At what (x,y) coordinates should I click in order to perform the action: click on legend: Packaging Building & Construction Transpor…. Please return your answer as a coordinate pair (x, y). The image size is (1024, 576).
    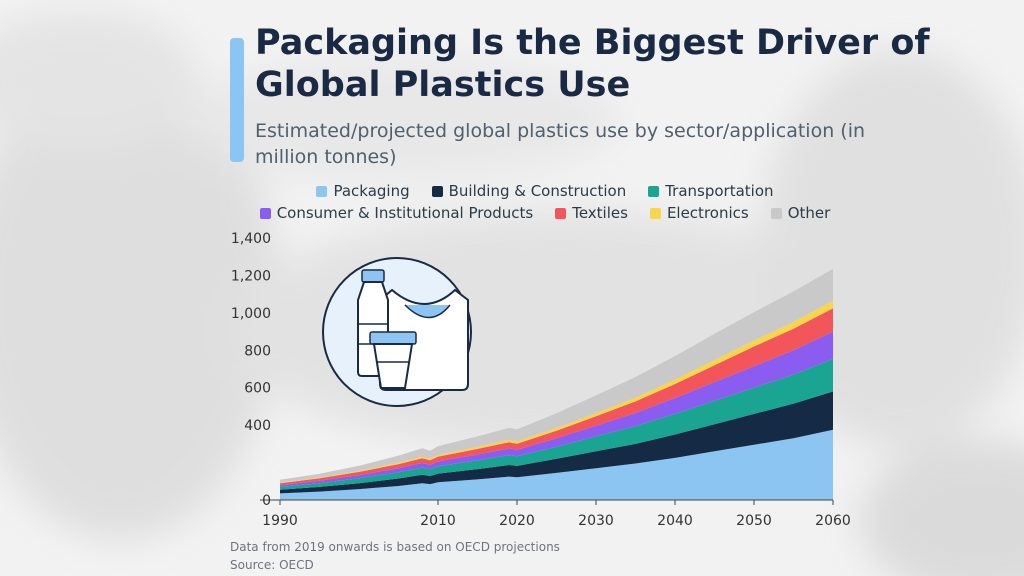
    Looking at the image, I should click on (545, 202).